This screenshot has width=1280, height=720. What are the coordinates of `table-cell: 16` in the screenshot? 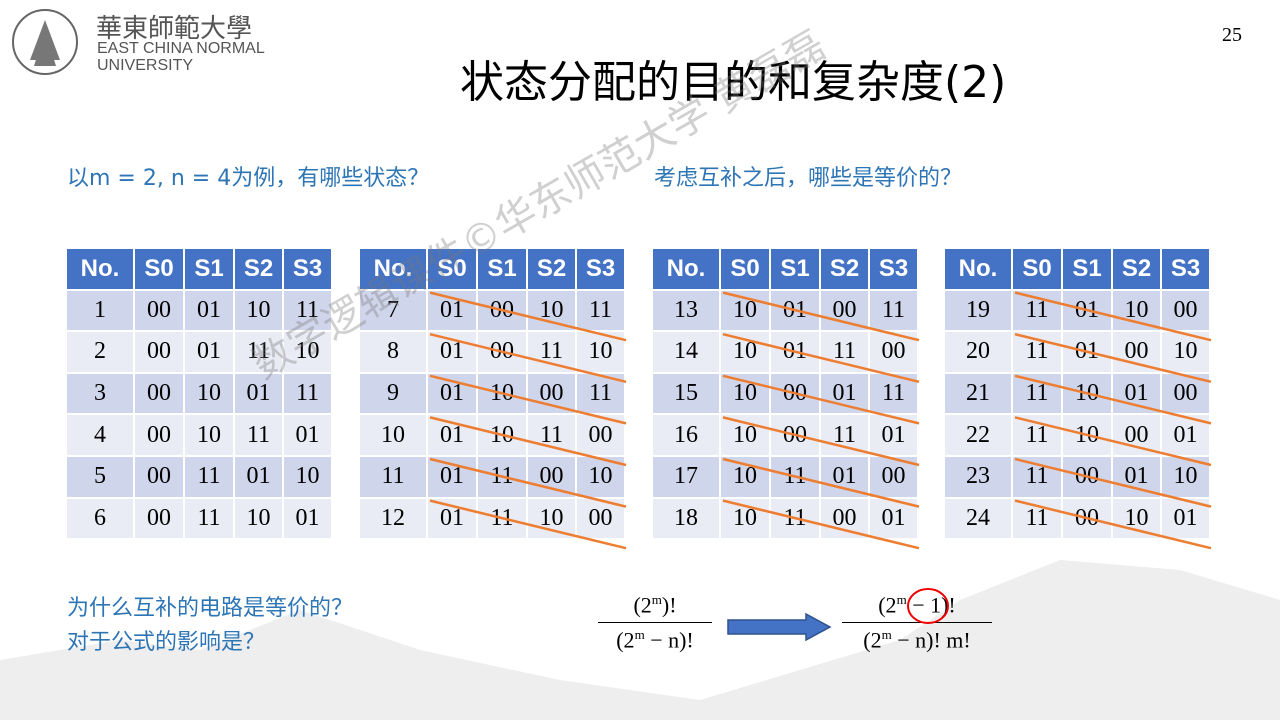 It's located at (687, 436).